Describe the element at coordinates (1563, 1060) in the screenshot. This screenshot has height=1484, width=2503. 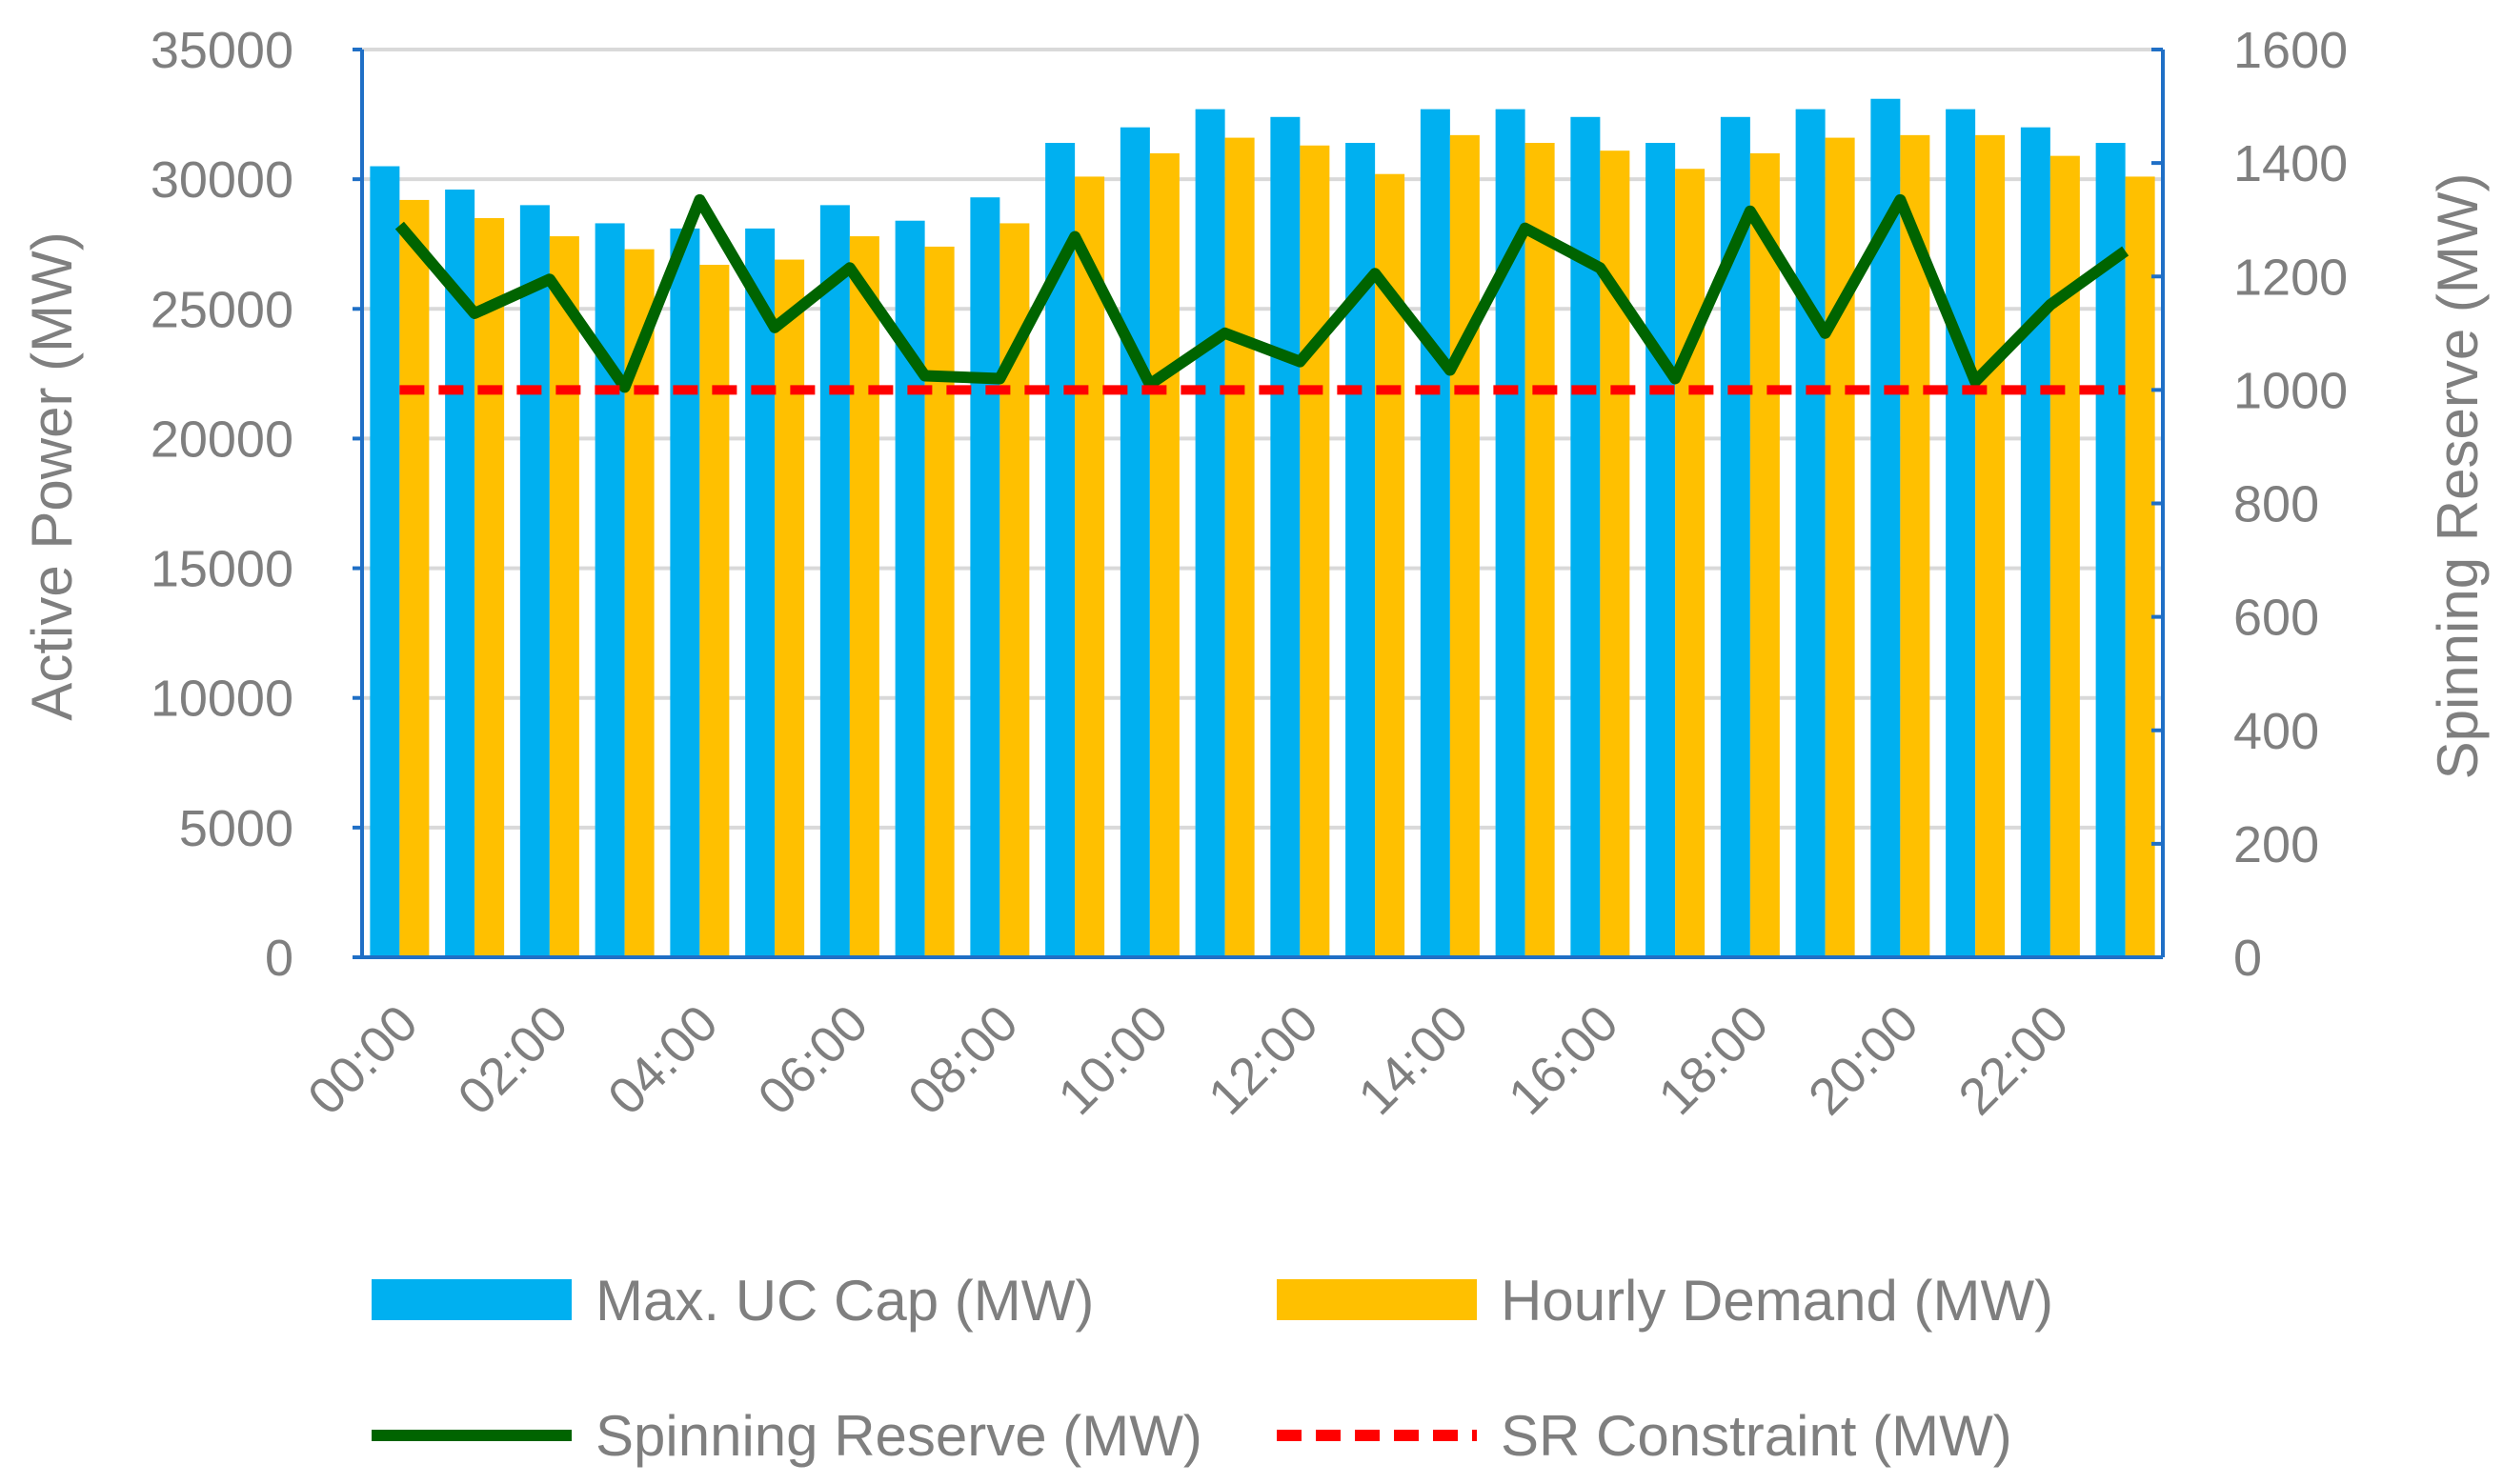
I see `x-tick-label: 16:00` at that location.